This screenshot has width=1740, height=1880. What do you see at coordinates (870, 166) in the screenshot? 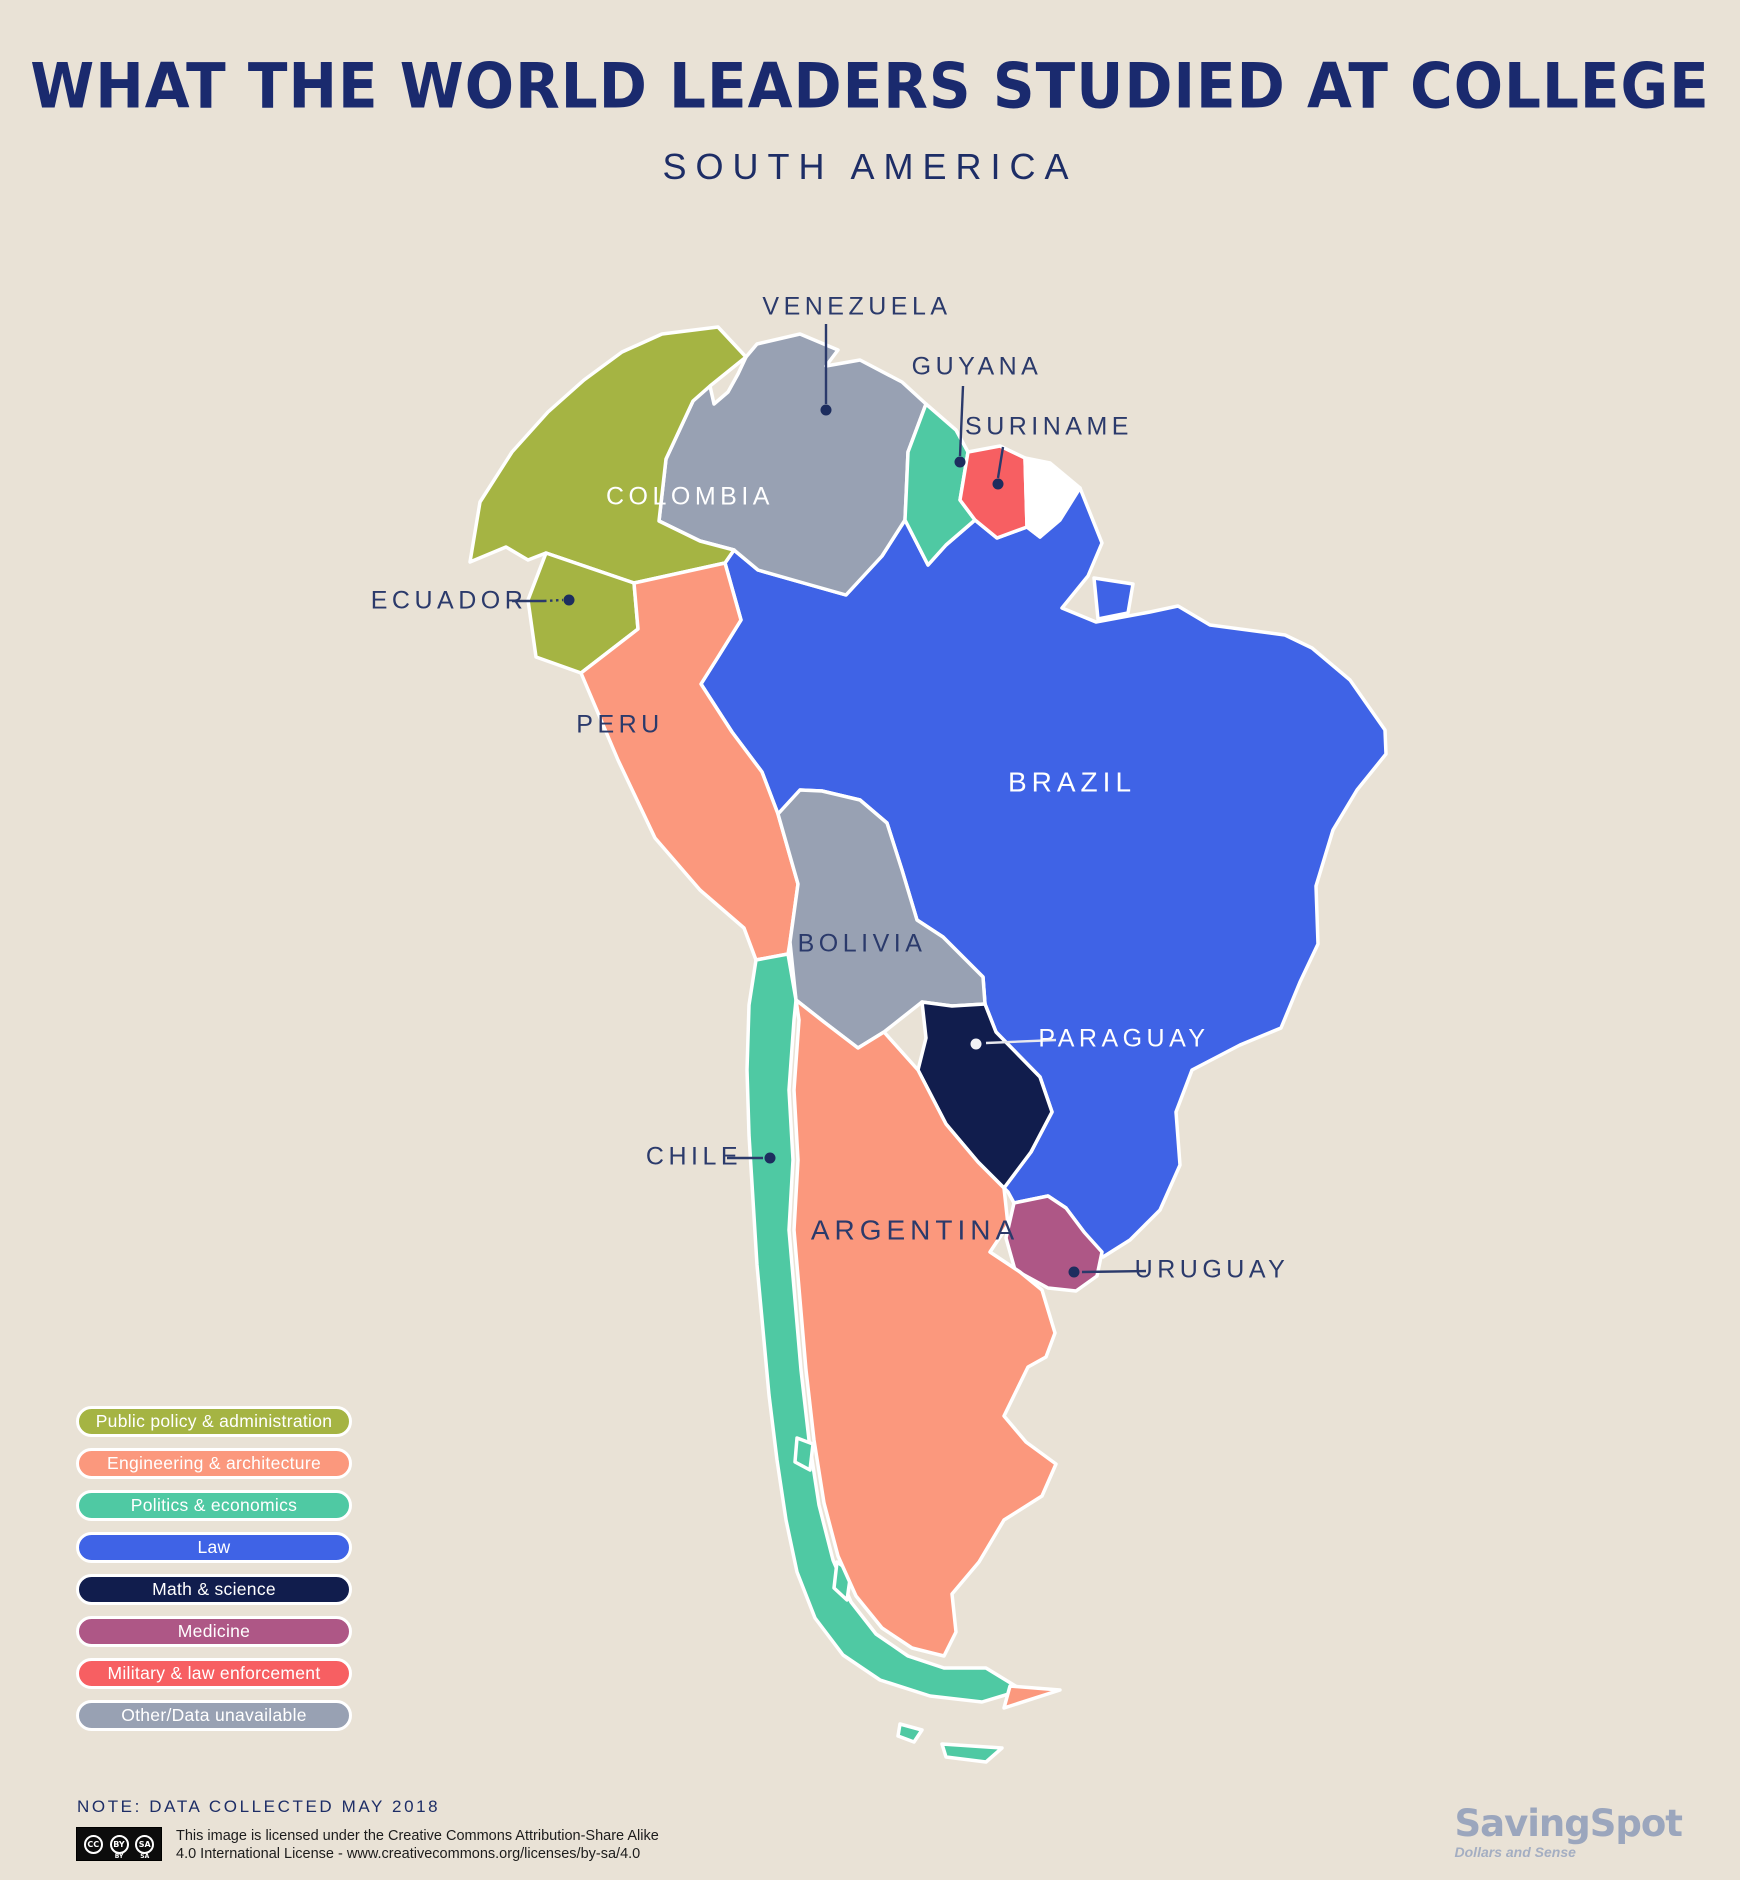
I see `page-subtitle: SOUTH AMERICA` at bounding box center [870, 166].